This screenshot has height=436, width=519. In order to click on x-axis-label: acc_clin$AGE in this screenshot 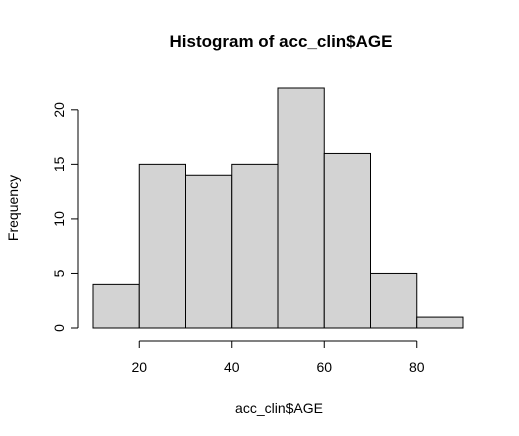, I will do `click(279, 408)`.